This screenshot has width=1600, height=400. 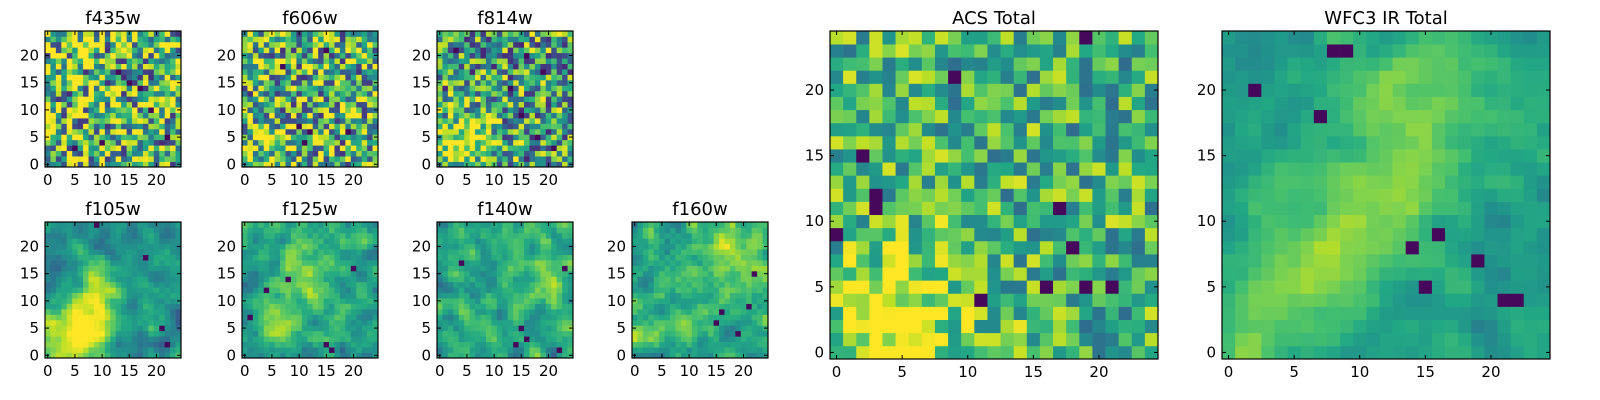 I want to click on x-tick-label: 5, so click(x=467, y=371).